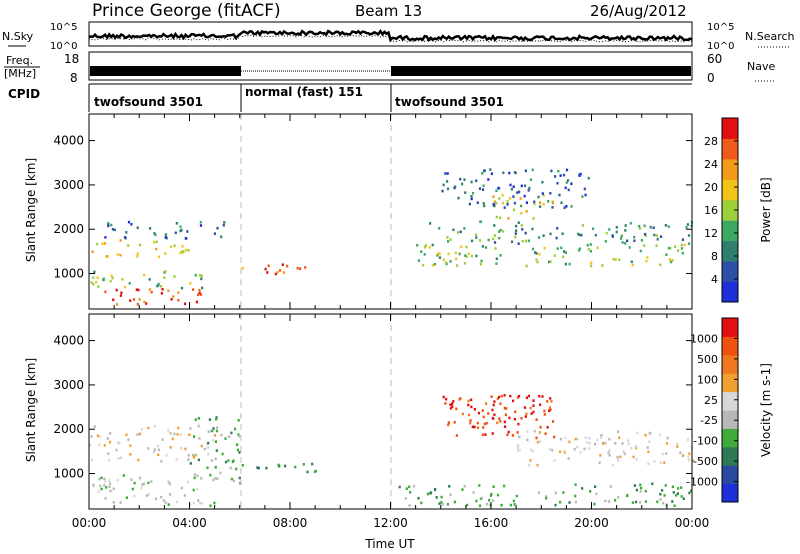 The height and width of the screenshot is (554, 800). Describe the element at coordinates (18, 36) in the screenshot. I see `sky-noise-label: N.Sky` at that location.